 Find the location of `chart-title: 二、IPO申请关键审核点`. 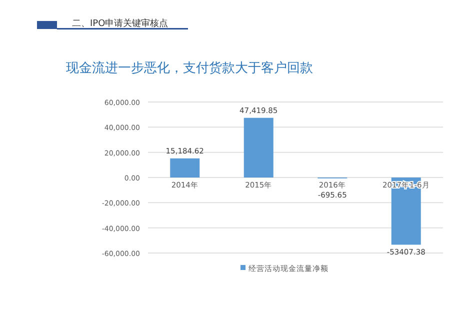

chart-title: 二、IPO申请关键审核点 is located at coordinates (120, 23).